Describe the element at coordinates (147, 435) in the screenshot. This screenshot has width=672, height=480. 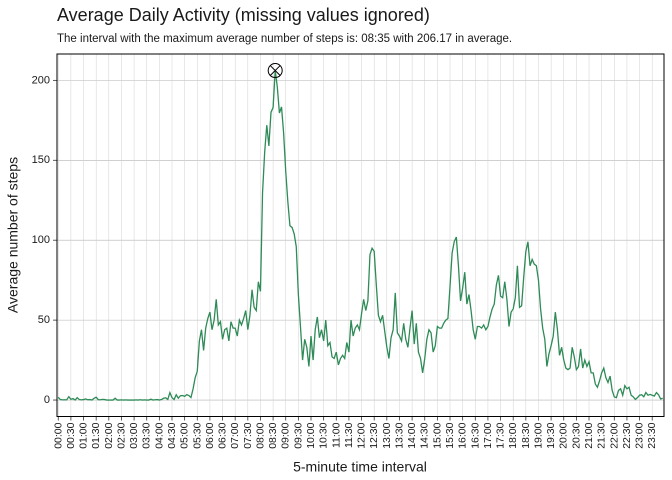
I see `x-tick-label: 03:30` at that location.